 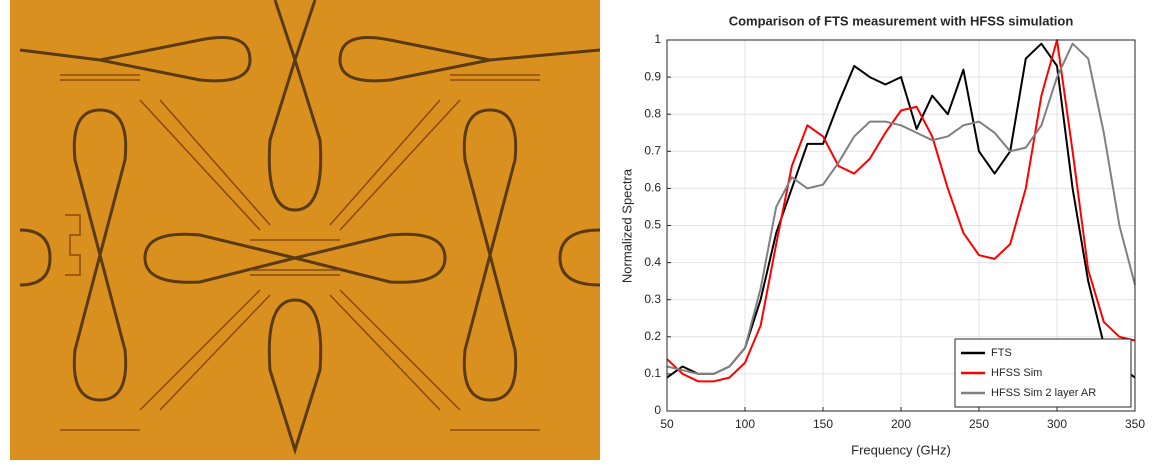 What do you see at coordinates (652, 188) in the screenshot?
I see `y-tick-label: 0.6` at bounding box center [652, 188].